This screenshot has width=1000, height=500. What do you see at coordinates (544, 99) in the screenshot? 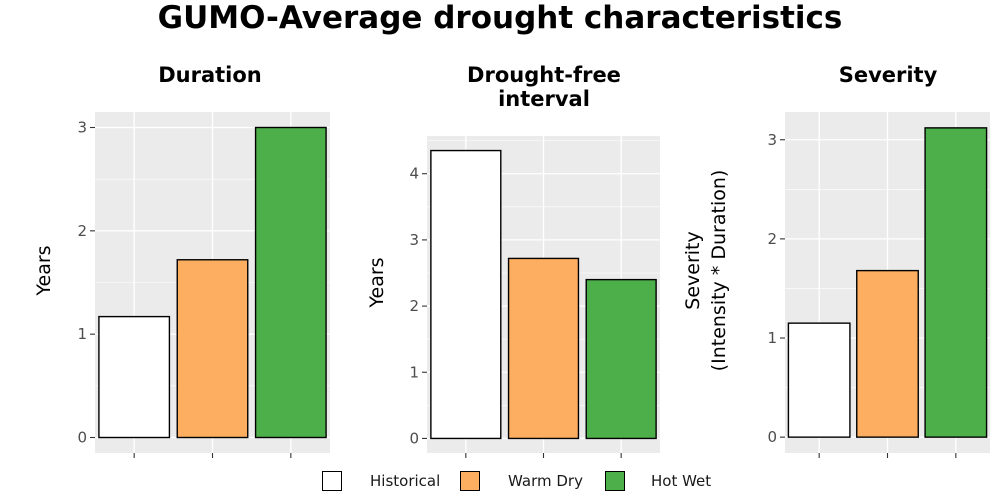
I see `panel-title: interval` at bounding box center [544, 99].